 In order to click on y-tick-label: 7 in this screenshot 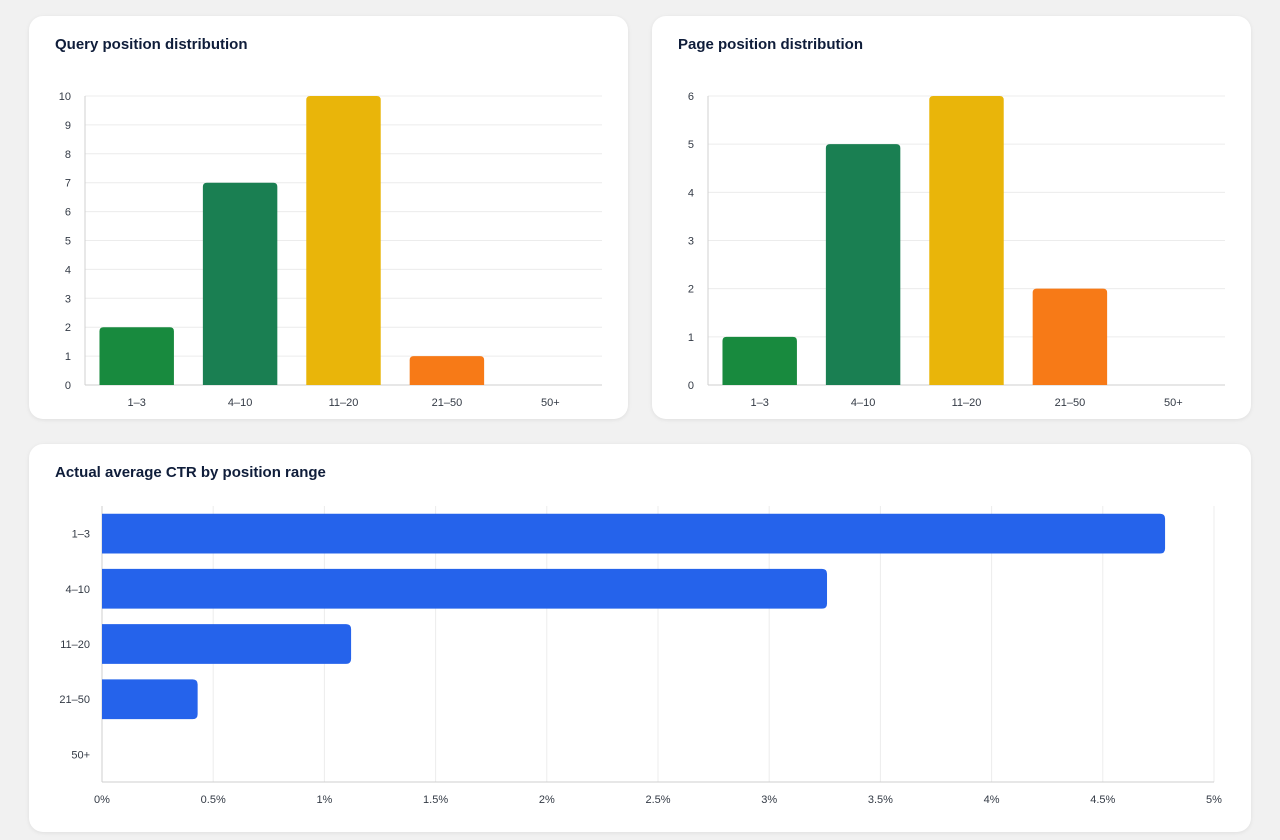, I will do `click(68, 184)`.